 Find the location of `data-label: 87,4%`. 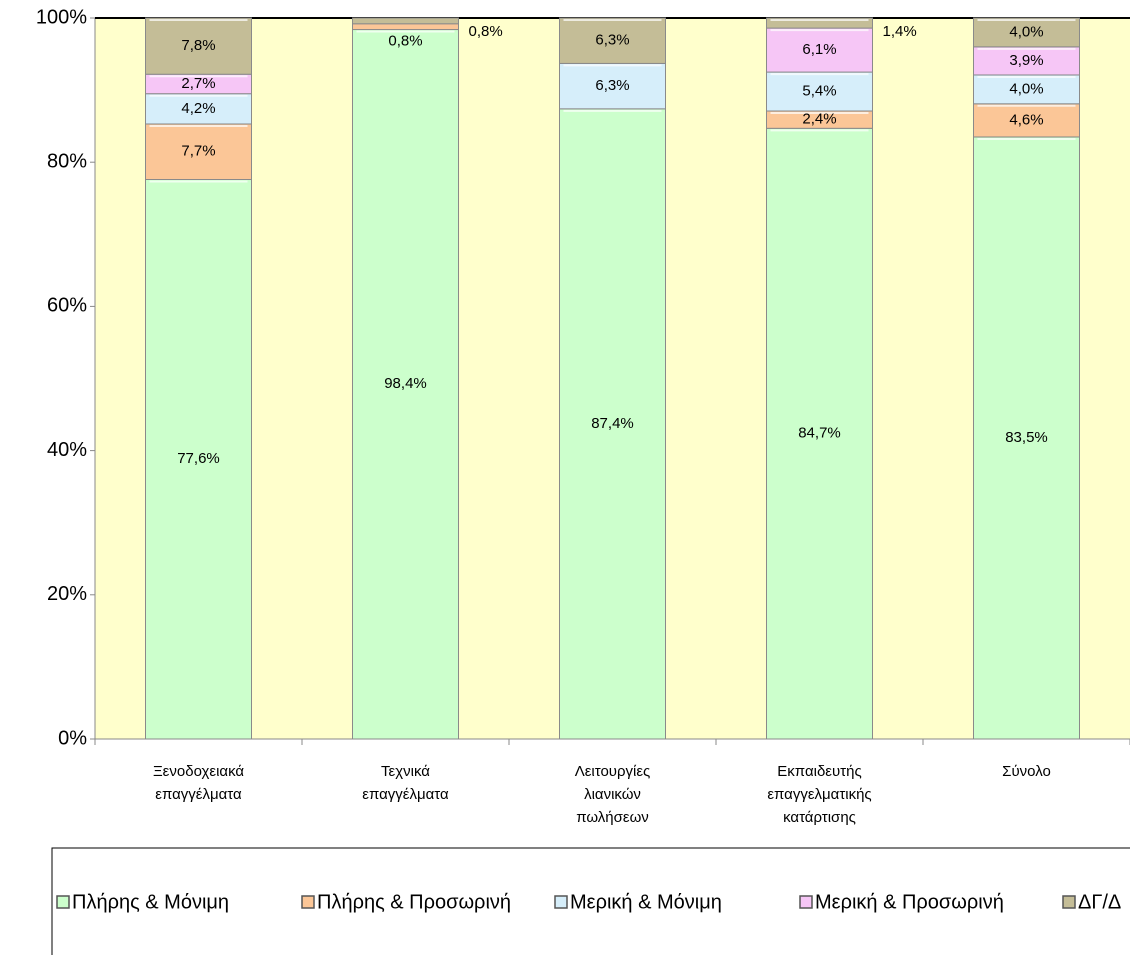

data-label: 87,4% is located at coordinates (612, 423).